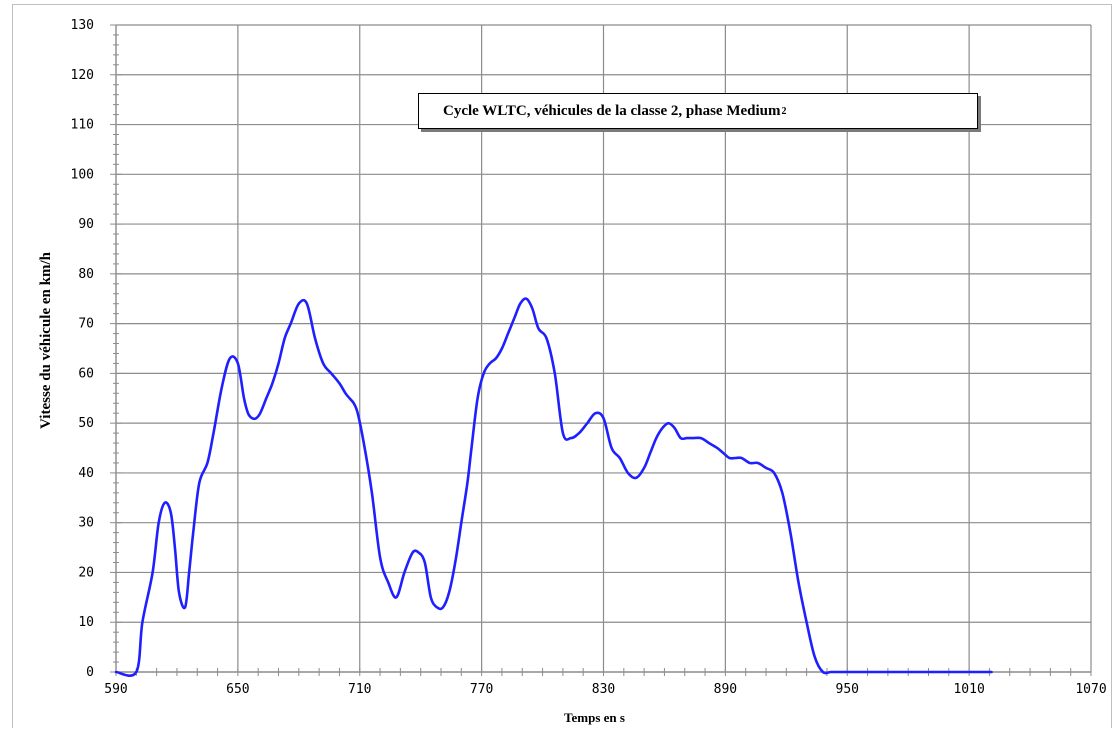  Describe the element at coordinates (90, 672) in the screenshot. I see `y-tick-label: 0` at that location.